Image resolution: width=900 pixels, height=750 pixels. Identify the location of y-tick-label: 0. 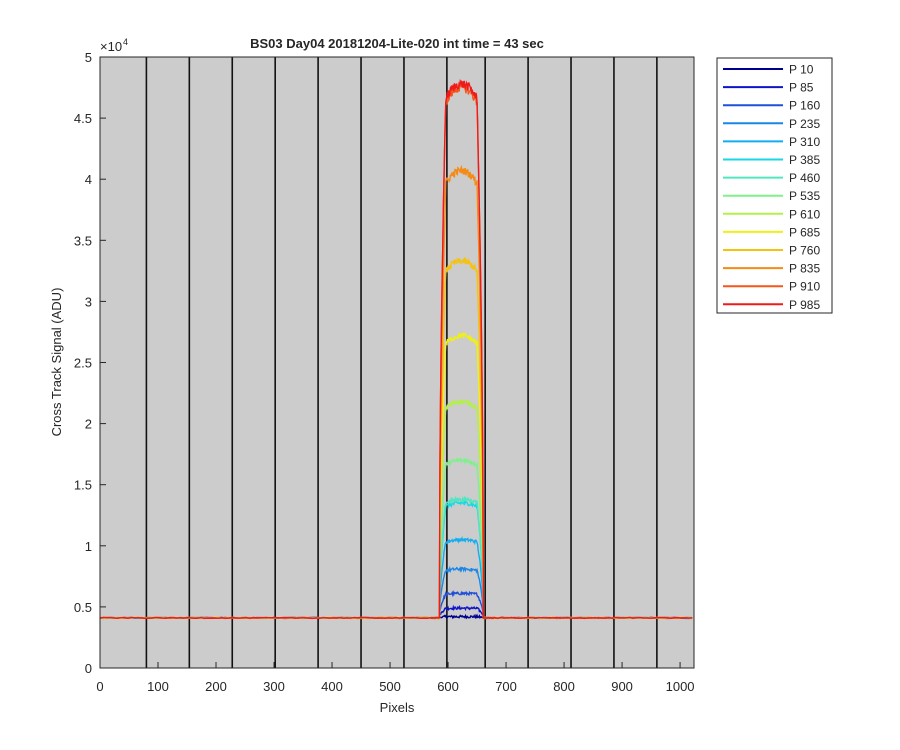
(88, 668).